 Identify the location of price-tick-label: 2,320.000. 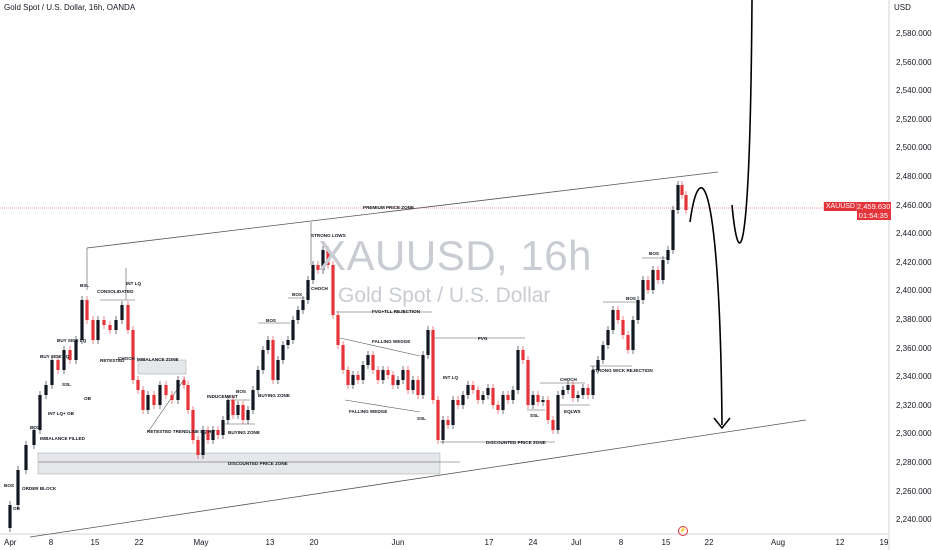
(914, 405).